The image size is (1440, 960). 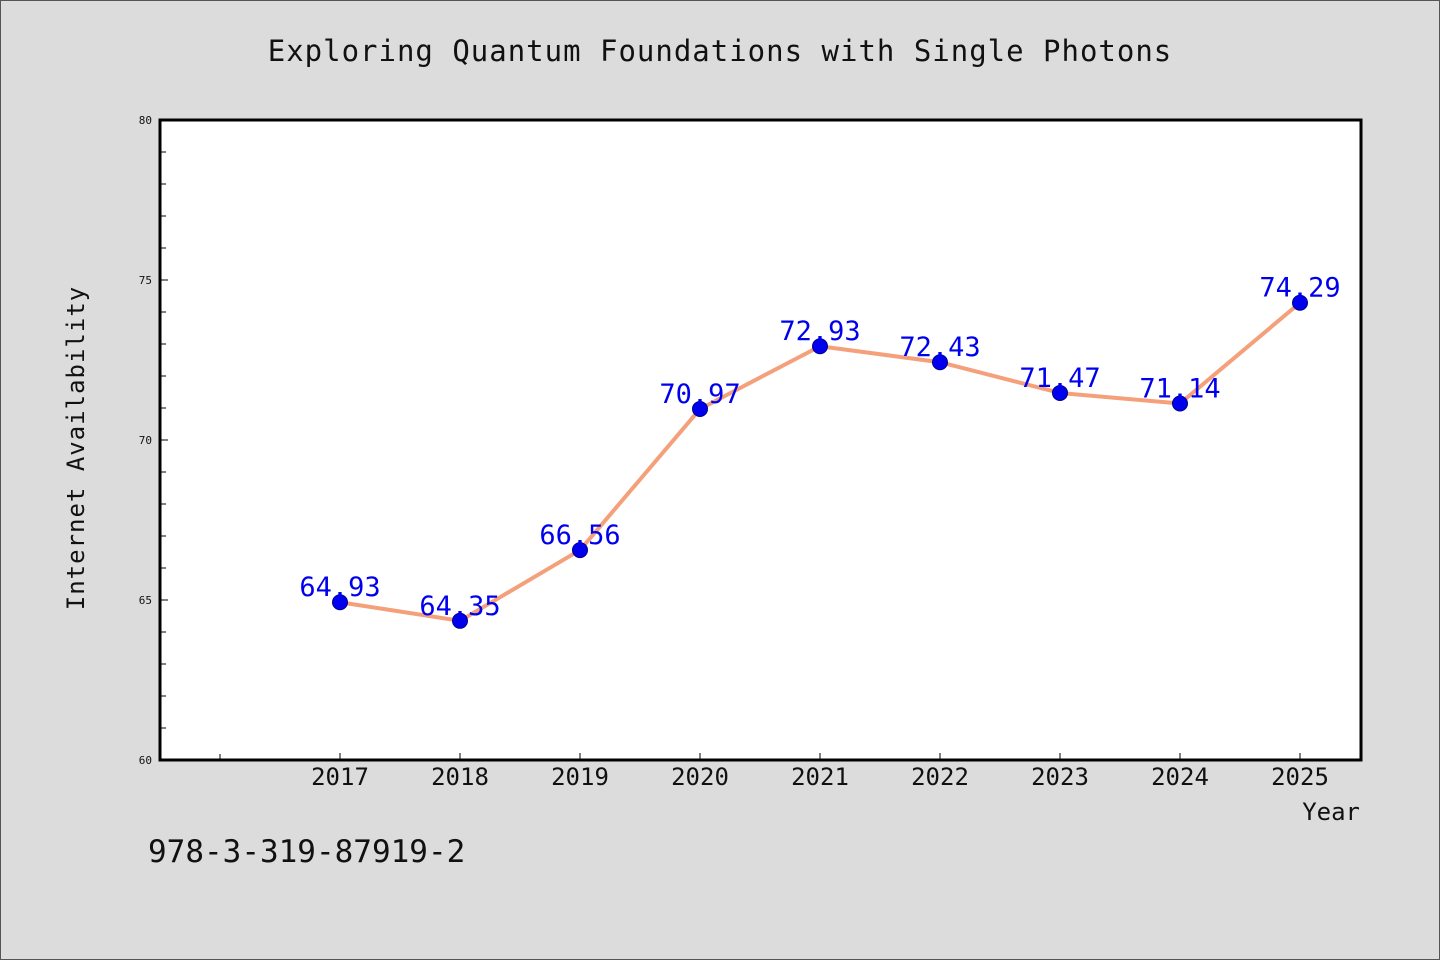 What do you see at coordinates (1331, 812) in the screenshot?
I see `x-axis-label: Year` at bounding box center [1331, 812].